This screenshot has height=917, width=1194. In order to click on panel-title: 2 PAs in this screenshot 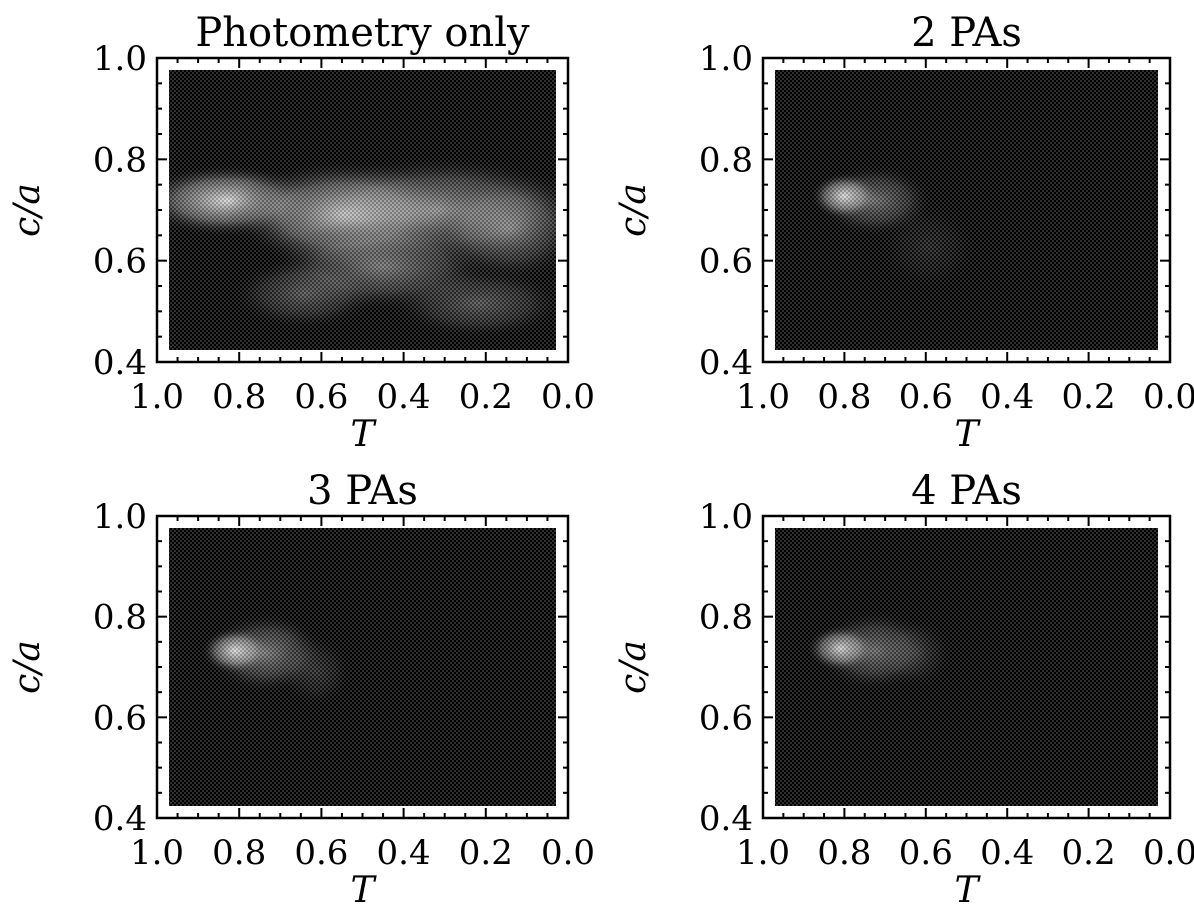, I will do `click(966, 33)`.